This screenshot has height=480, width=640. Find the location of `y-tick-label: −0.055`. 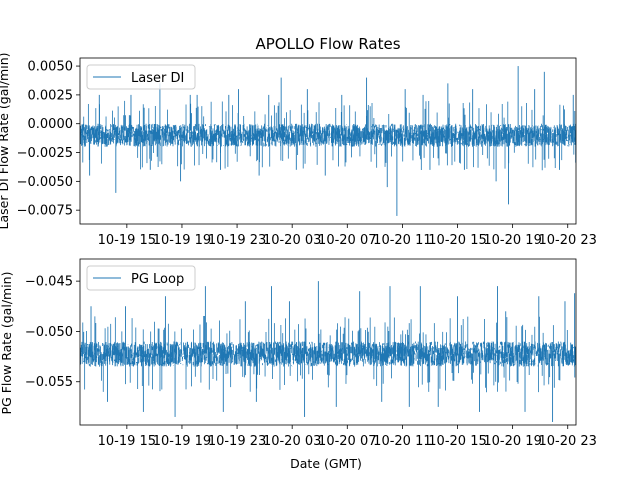

y-tick-label: −0.055 is located at coordinates (49, 382).